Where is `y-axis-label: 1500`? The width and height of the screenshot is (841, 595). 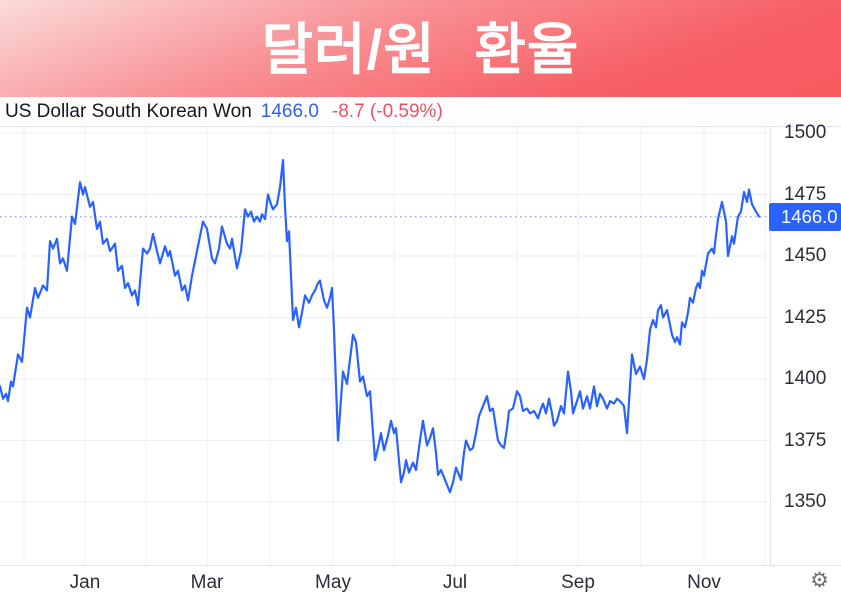 y-axis-label: 1500 is located at coordinates (805, 132).